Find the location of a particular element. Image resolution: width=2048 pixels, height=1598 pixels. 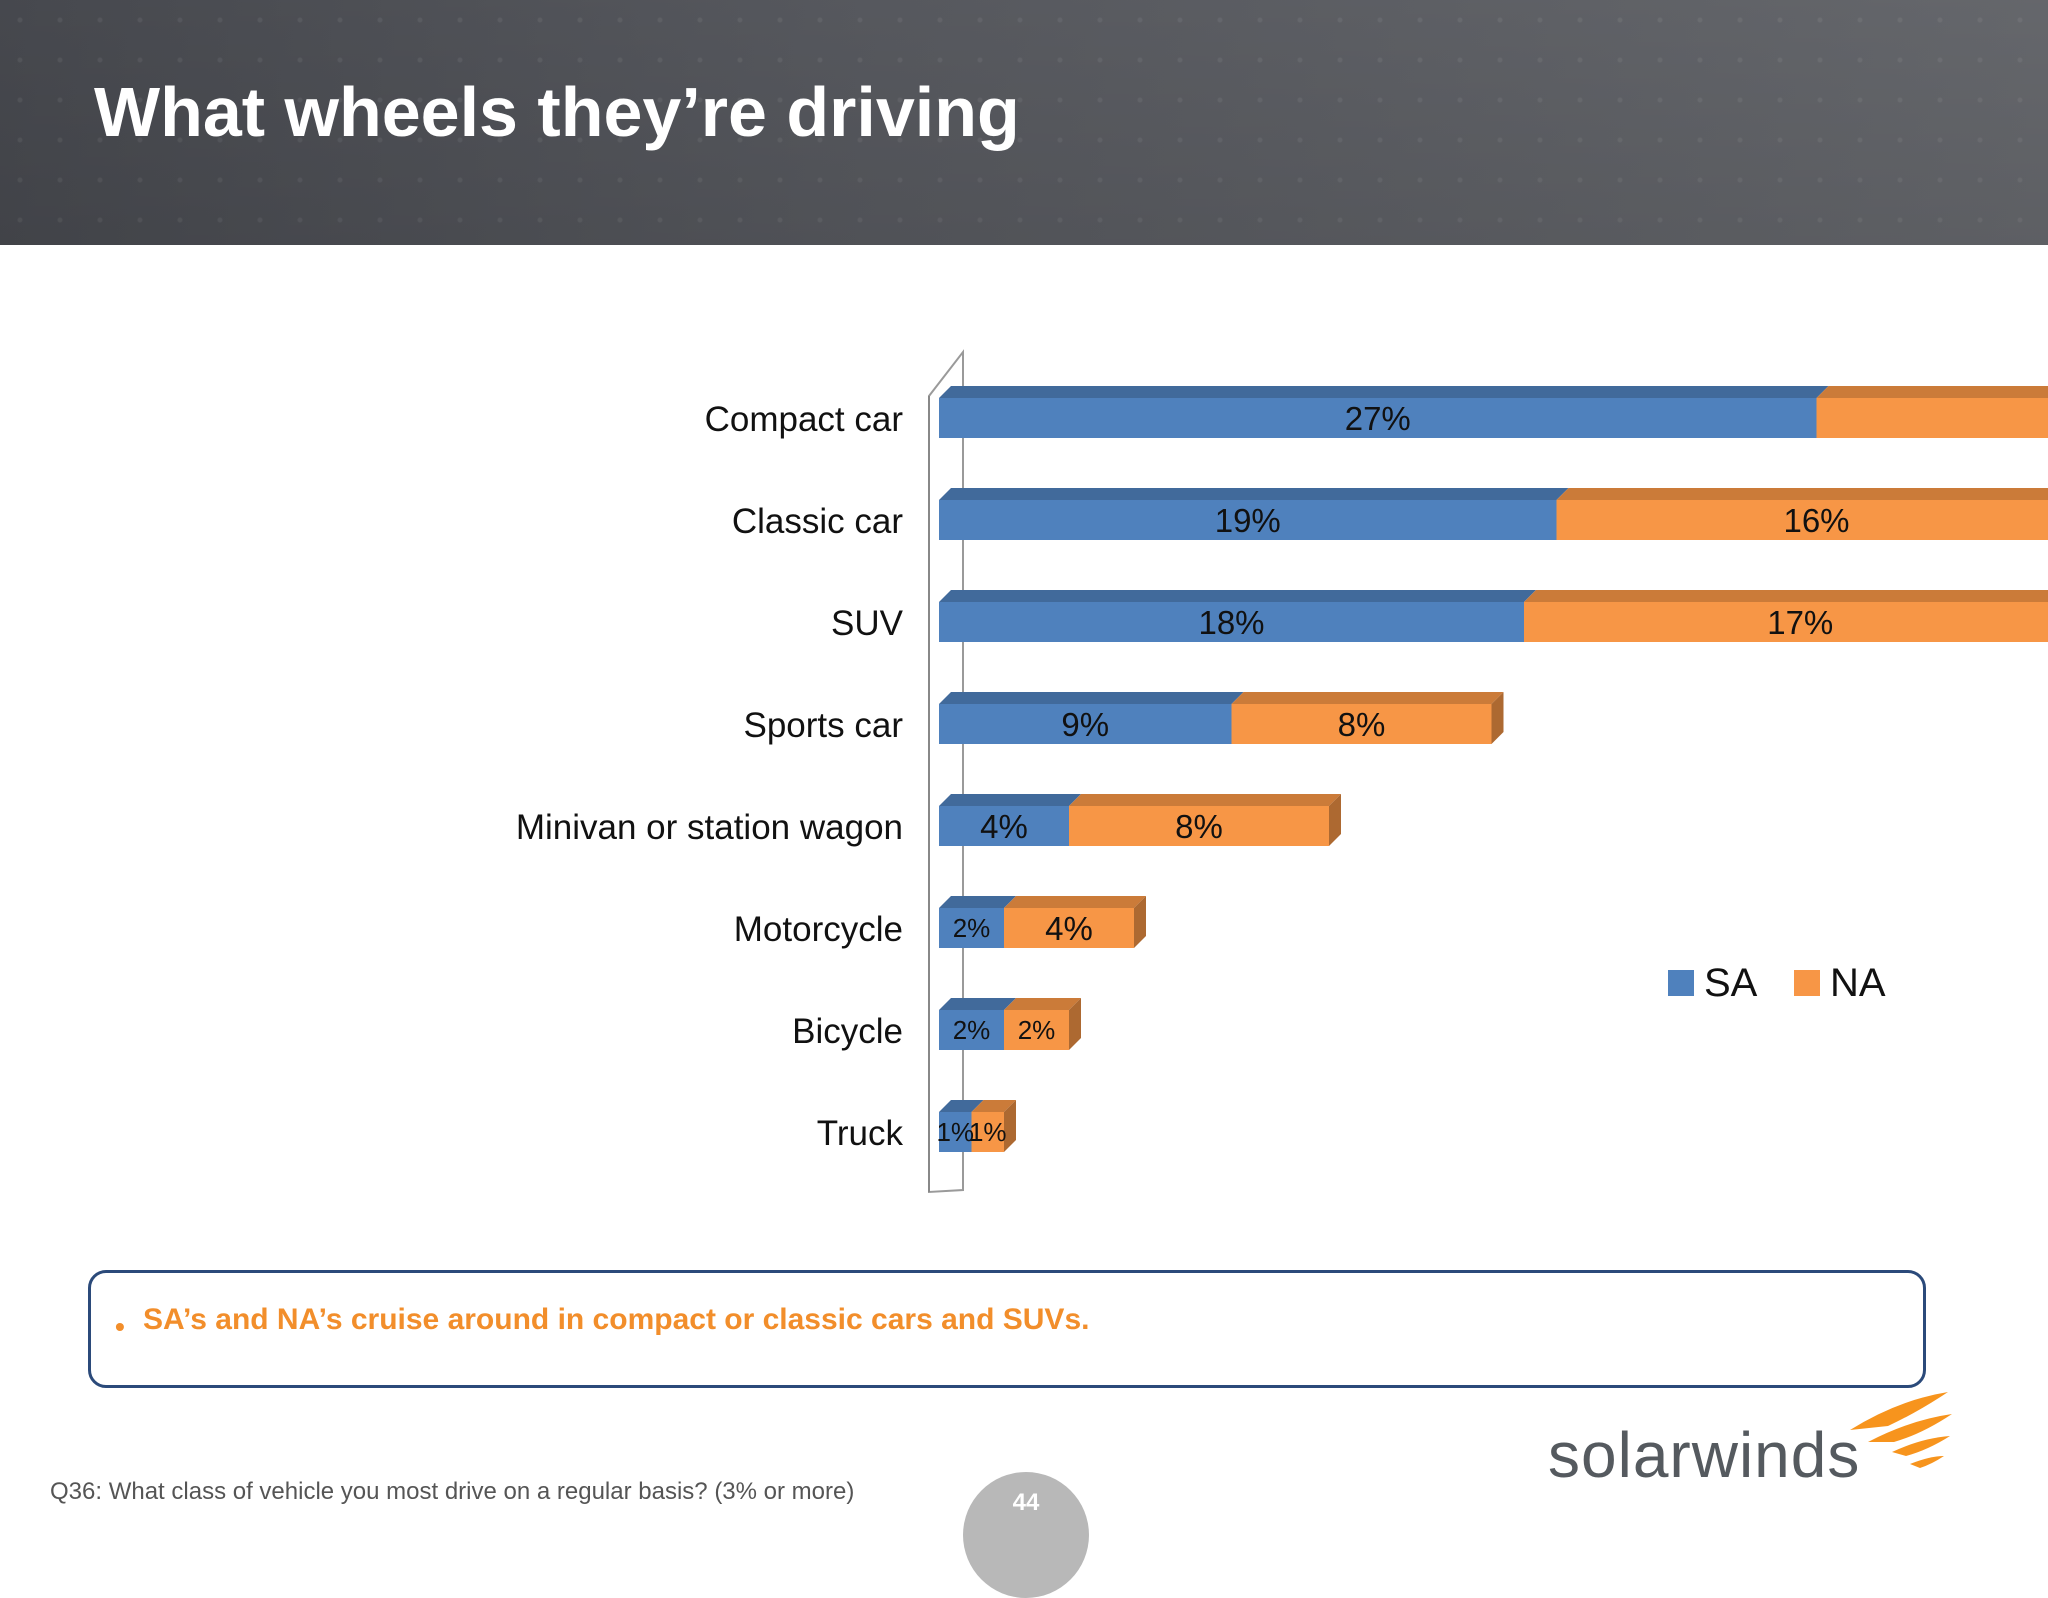

page-title: What wheels they’re driving is located at coordinates (557, 112).